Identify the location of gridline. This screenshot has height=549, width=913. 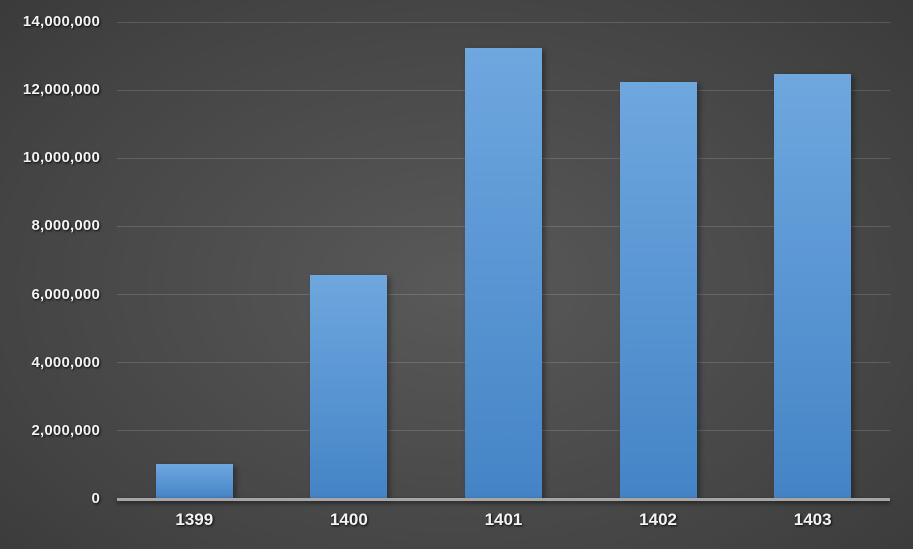
(503, 22).